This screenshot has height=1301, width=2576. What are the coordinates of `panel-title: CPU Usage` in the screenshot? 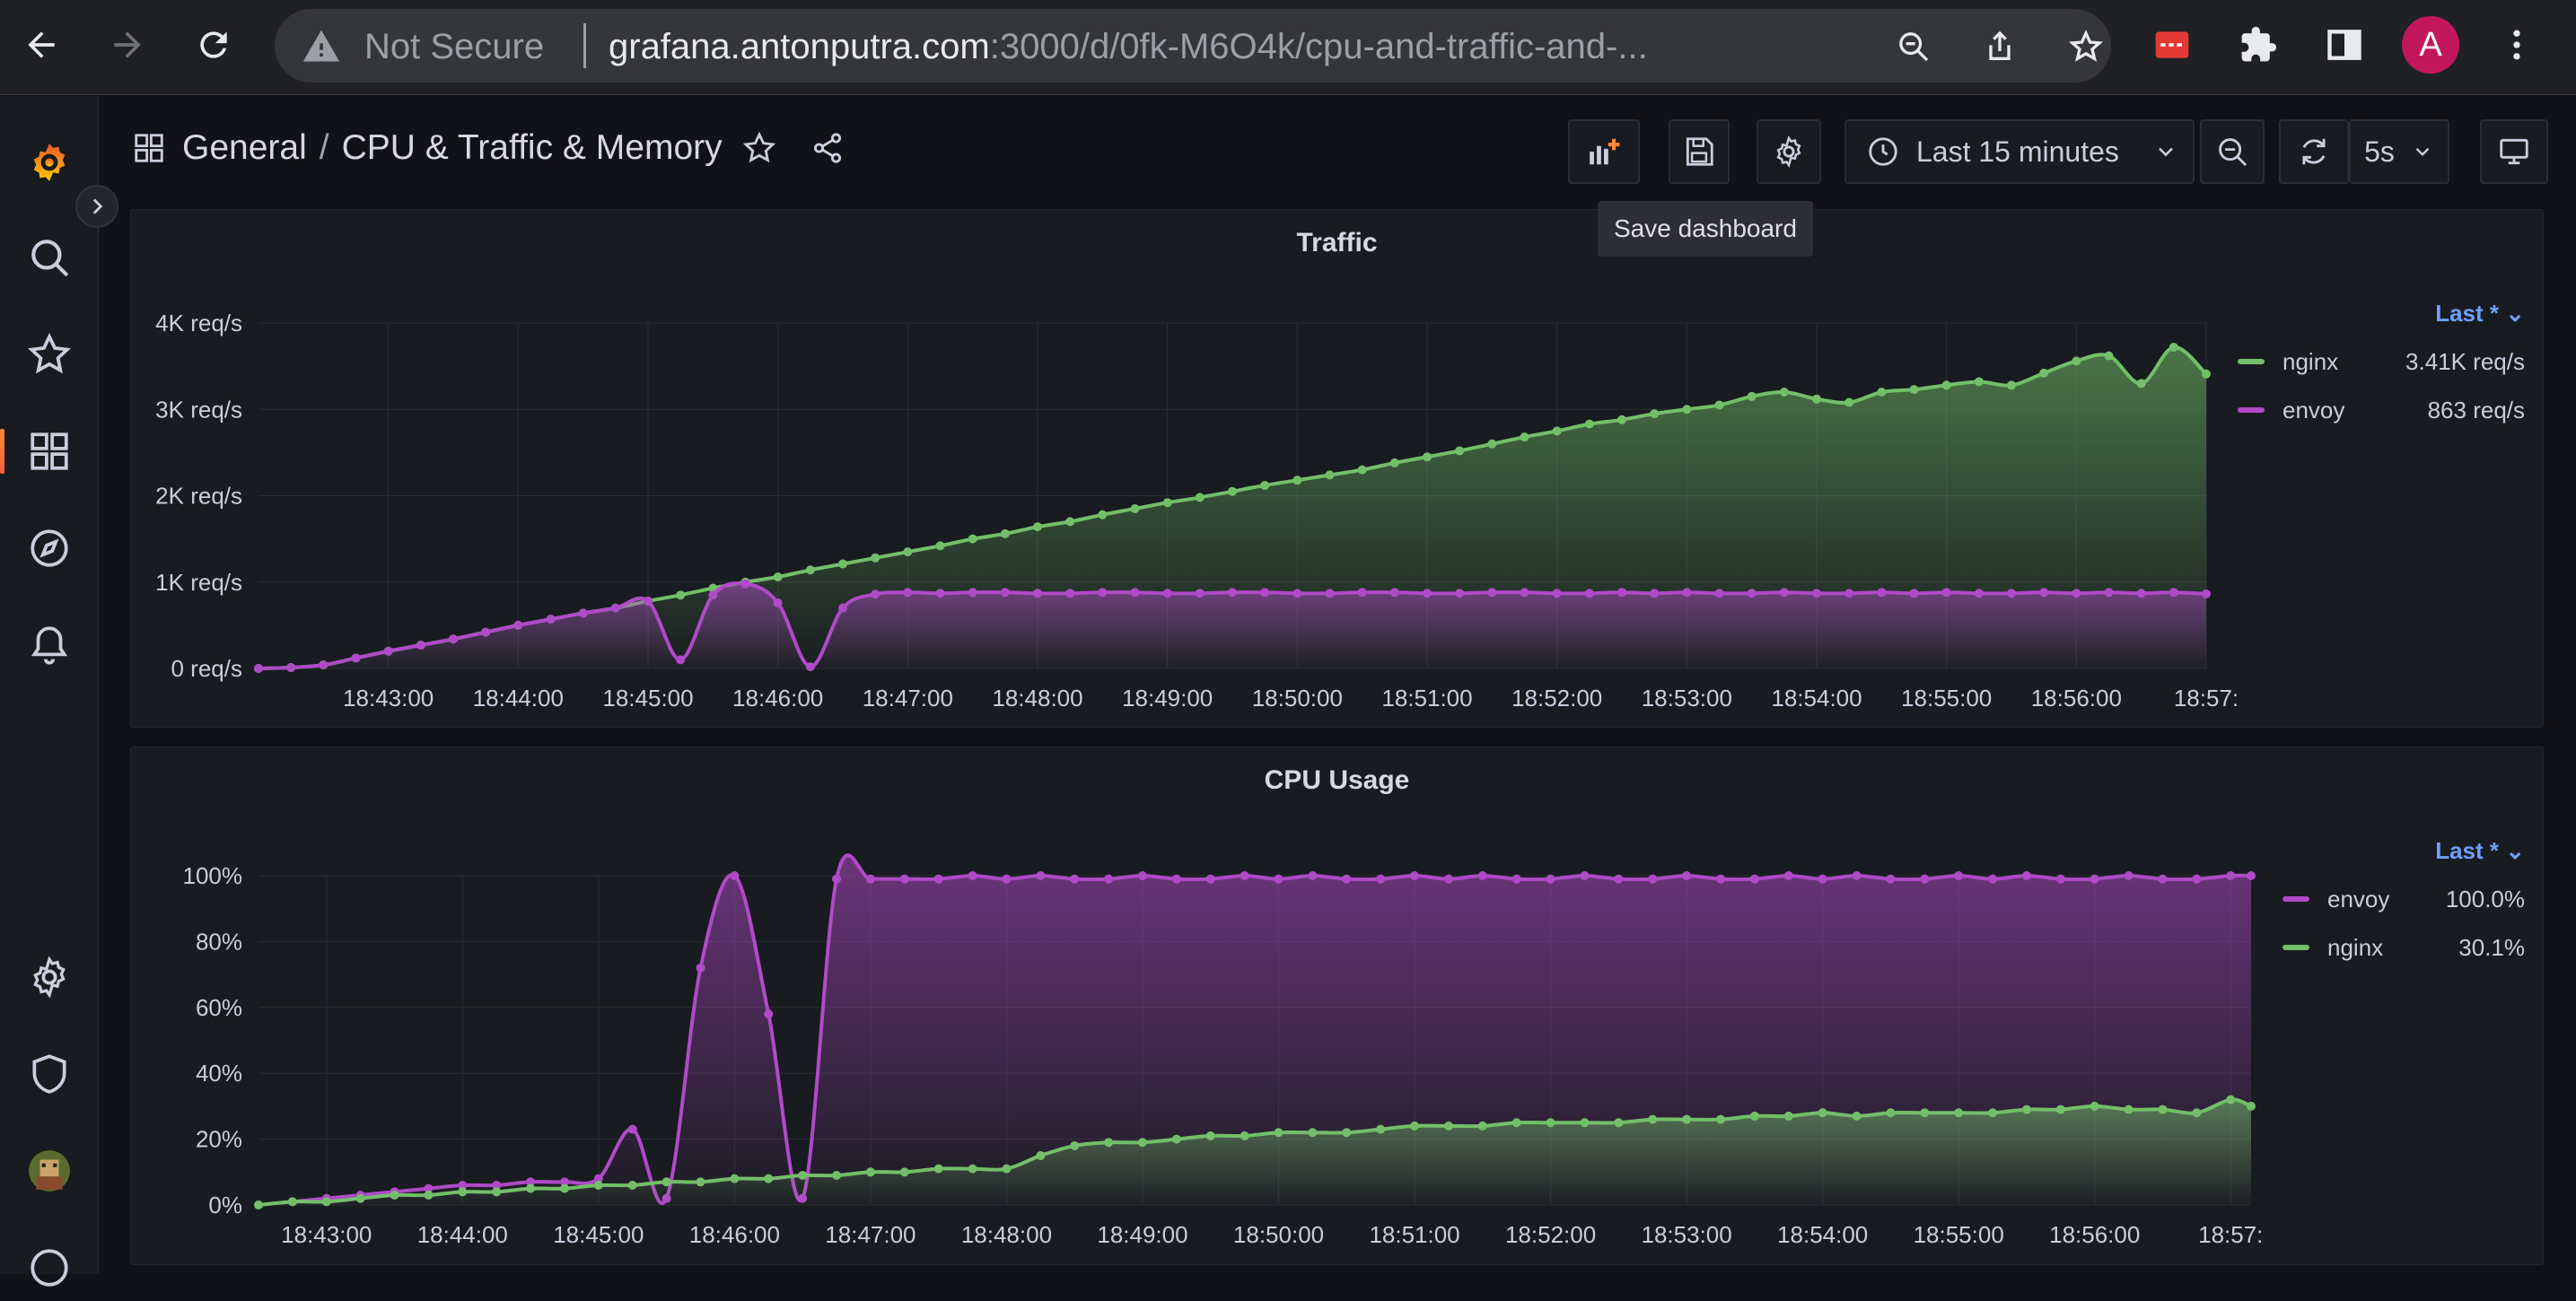 It's located at (1337, 780).